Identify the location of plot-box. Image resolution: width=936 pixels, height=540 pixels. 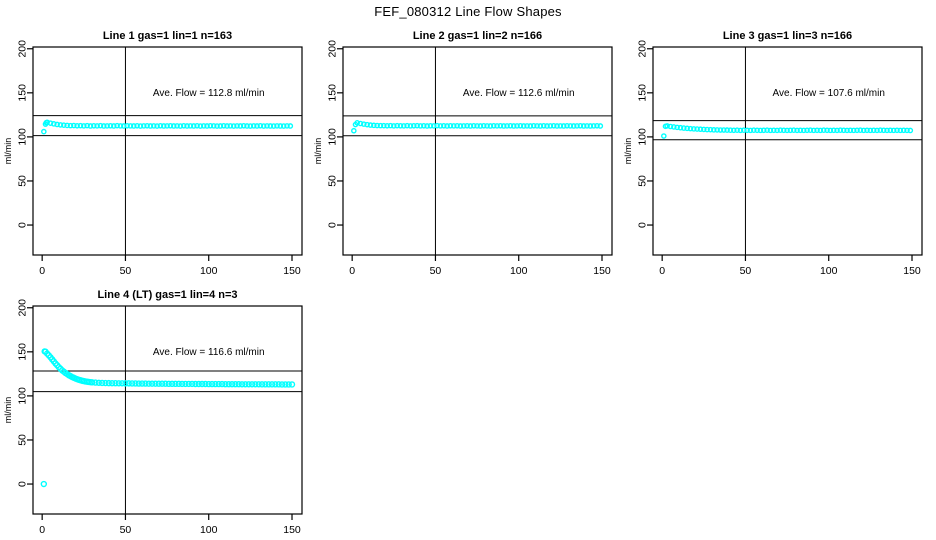
(167, 151).